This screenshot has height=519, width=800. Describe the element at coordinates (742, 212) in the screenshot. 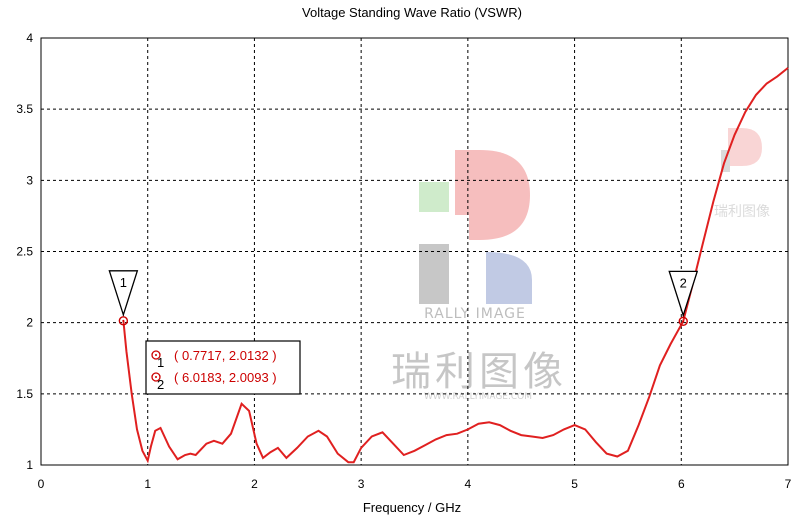

I see `svg-text: 瑞利图像` at that location.